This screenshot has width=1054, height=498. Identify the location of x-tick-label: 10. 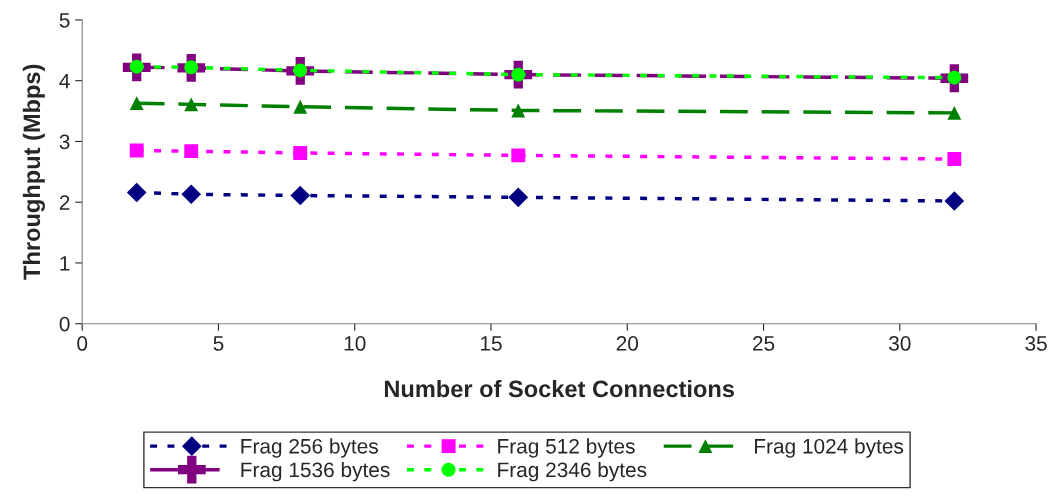
(355, 343).